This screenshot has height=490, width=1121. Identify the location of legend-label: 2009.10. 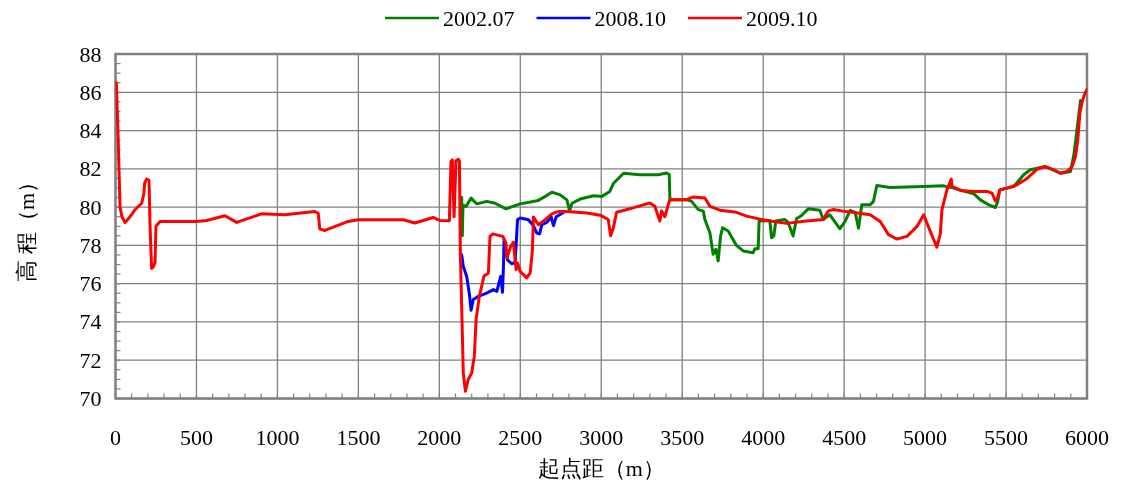
(782, 18).